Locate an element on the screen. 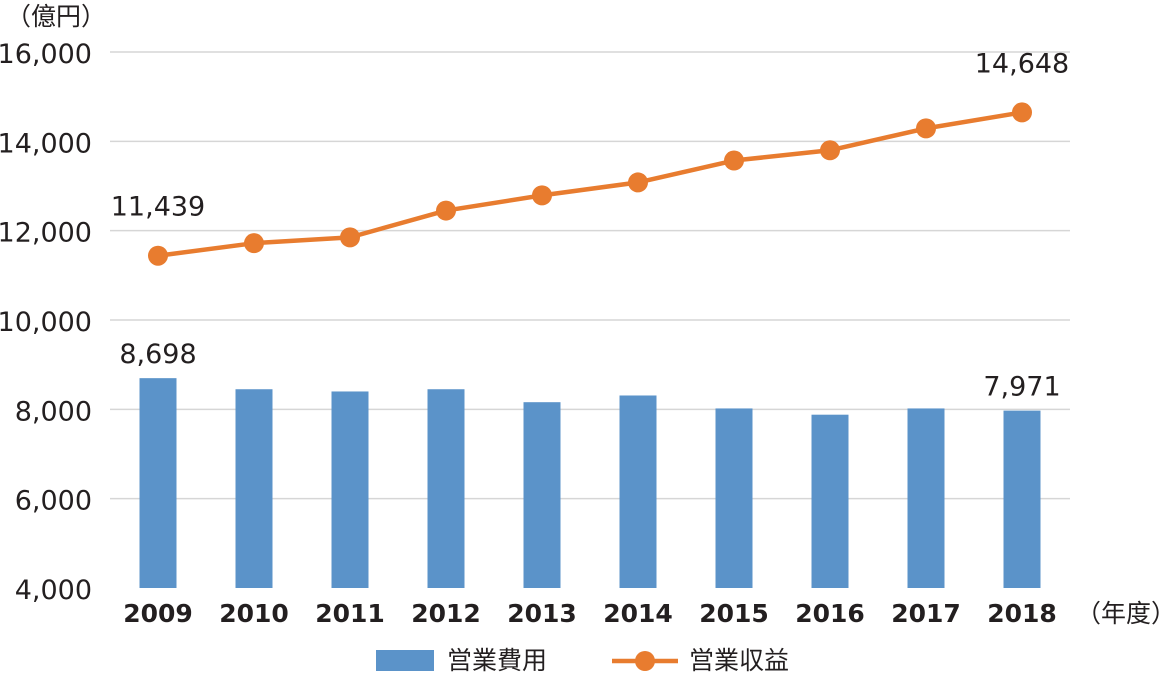  y-tick-label: 6,000 is located at coordinates (53, 501).